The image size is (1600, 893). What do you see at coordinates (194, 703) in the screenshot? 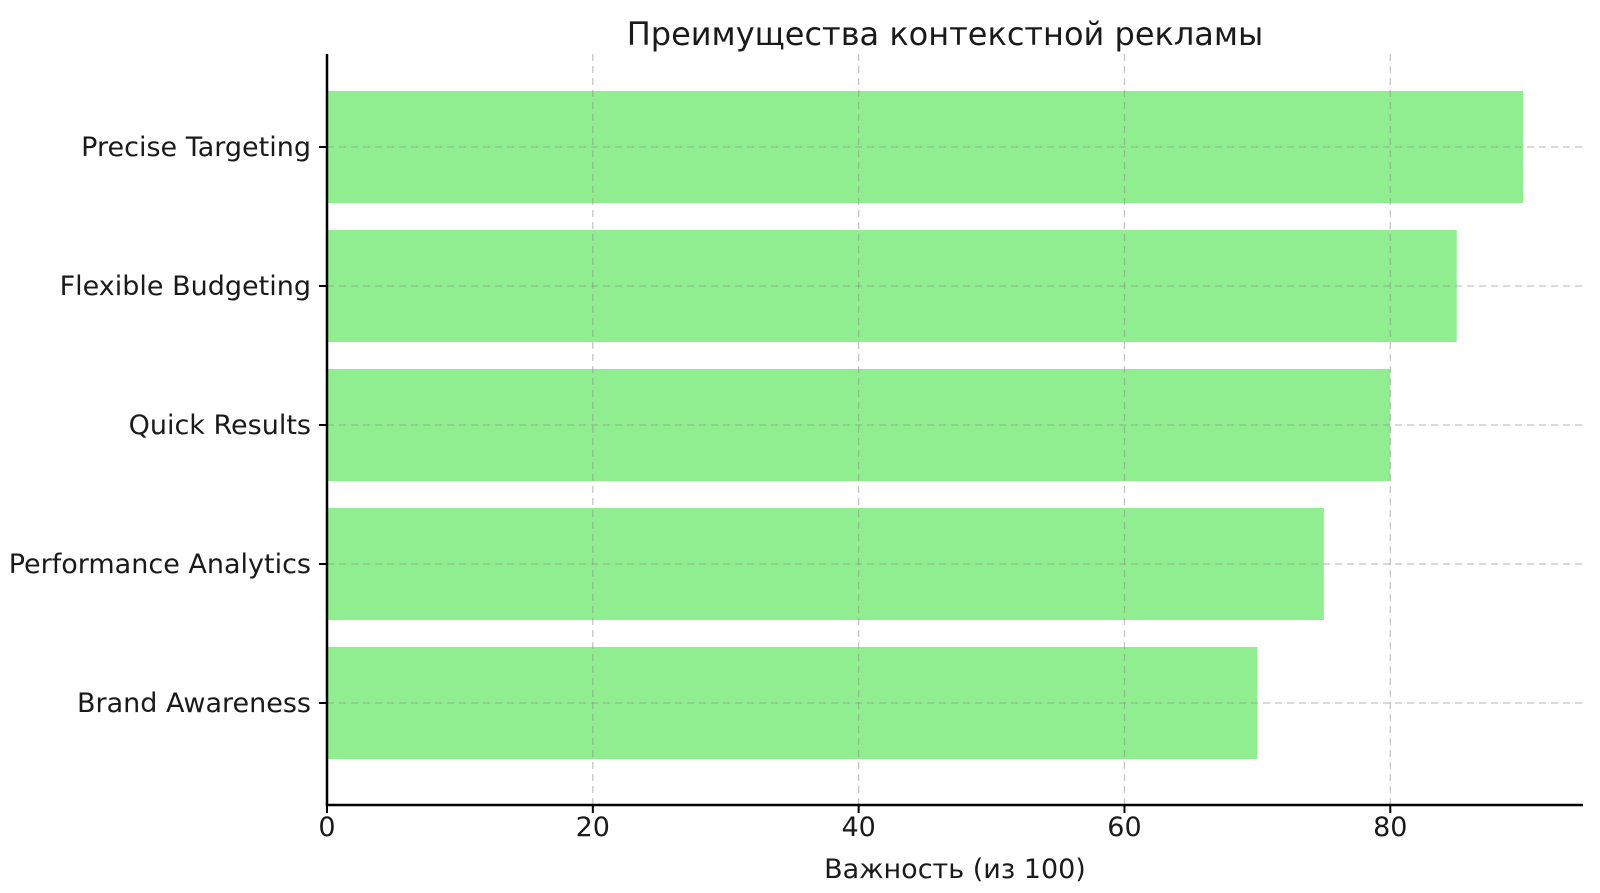
I see `category-label: Brand Awareness` at bounding box center [194, 703].